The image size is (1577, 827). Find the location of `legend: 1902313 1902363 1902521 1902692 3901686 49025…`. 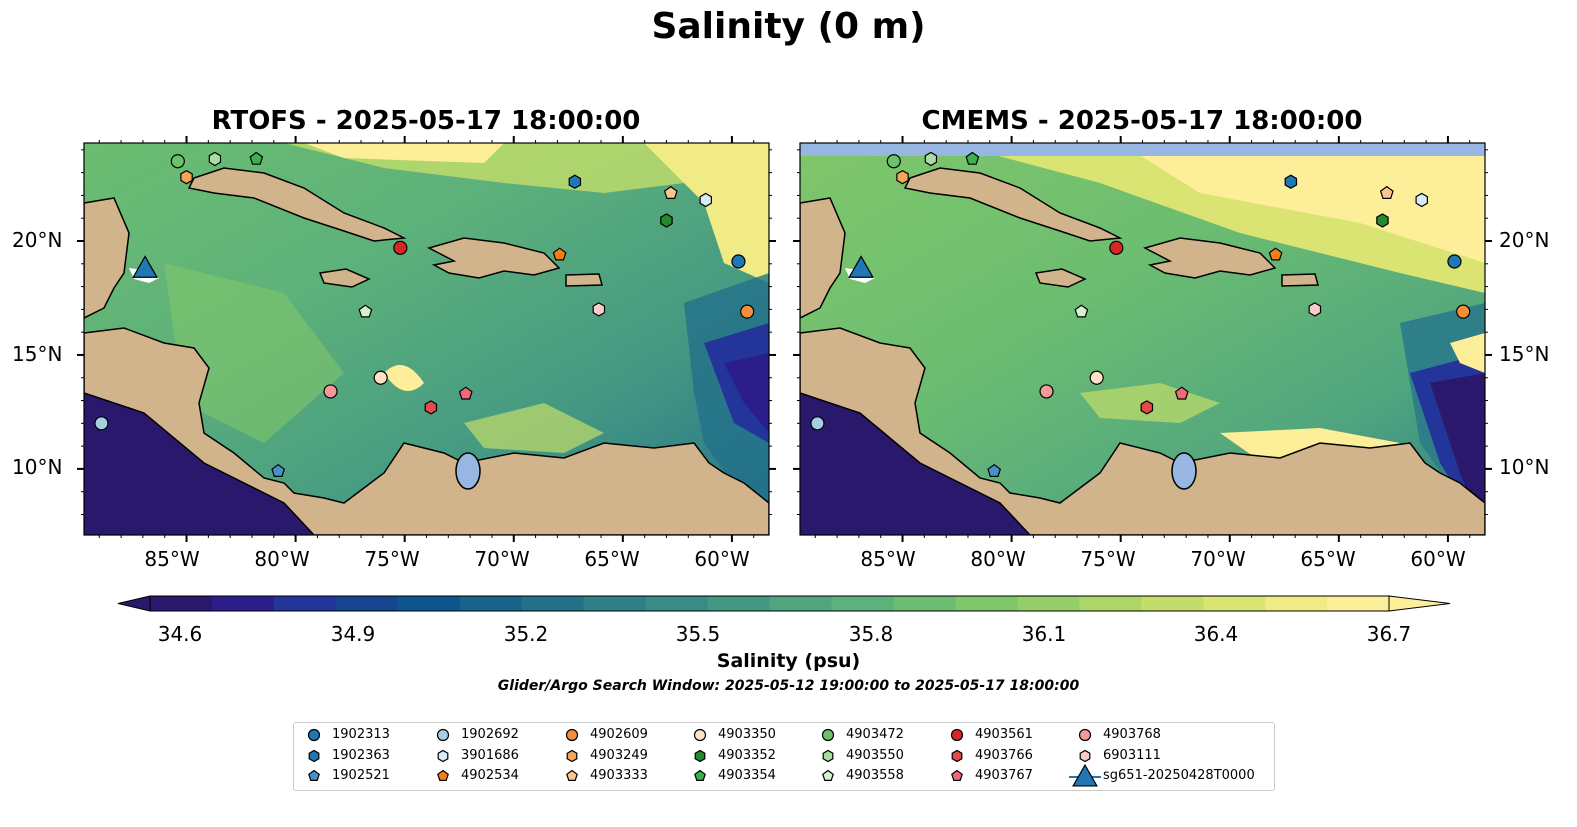

legend: 1902313 1902363 1902521 1902692 3901686 49025… is located at coordinates (784, 756).